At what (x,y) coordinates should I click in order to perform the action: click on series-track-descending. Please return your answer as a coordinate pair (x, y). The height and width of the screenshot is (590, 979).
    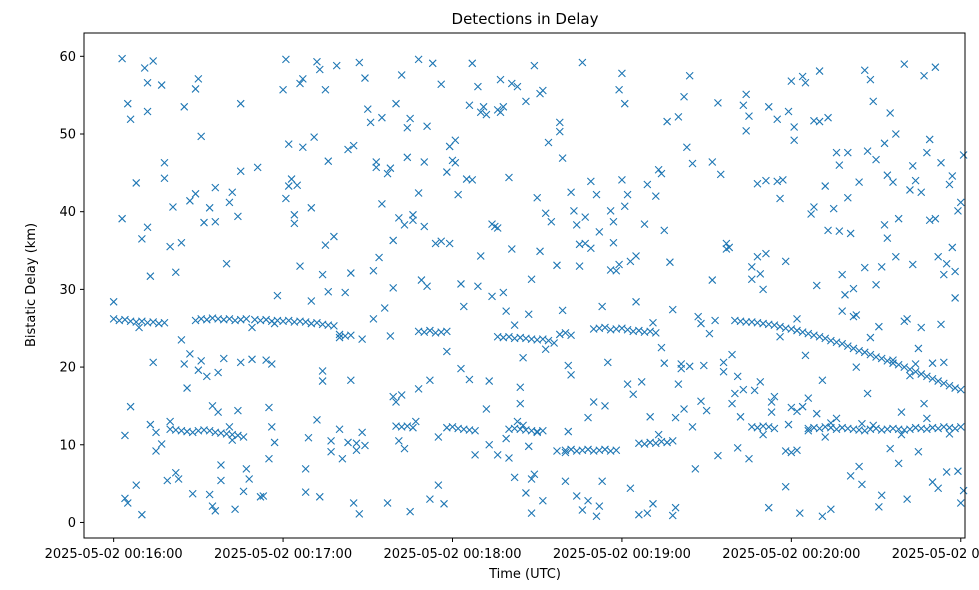
    Looking at the image, I should click on (847, 355).